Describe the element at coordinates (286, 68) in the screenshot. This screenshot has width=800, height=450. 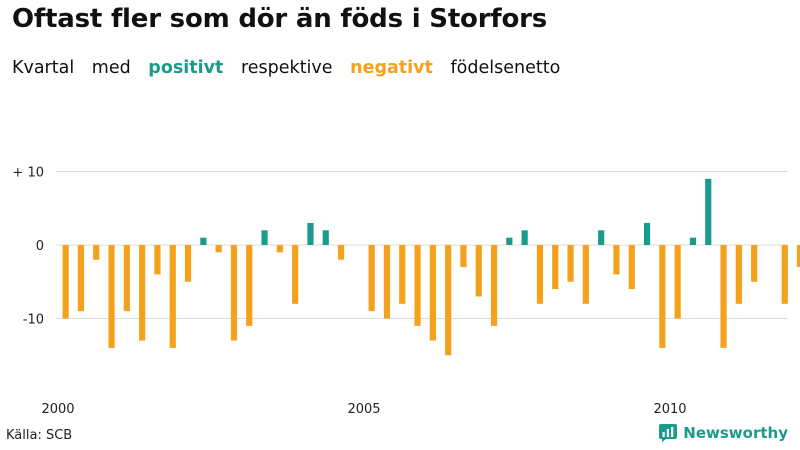
I see `subtitle-word: respektive` at that location.